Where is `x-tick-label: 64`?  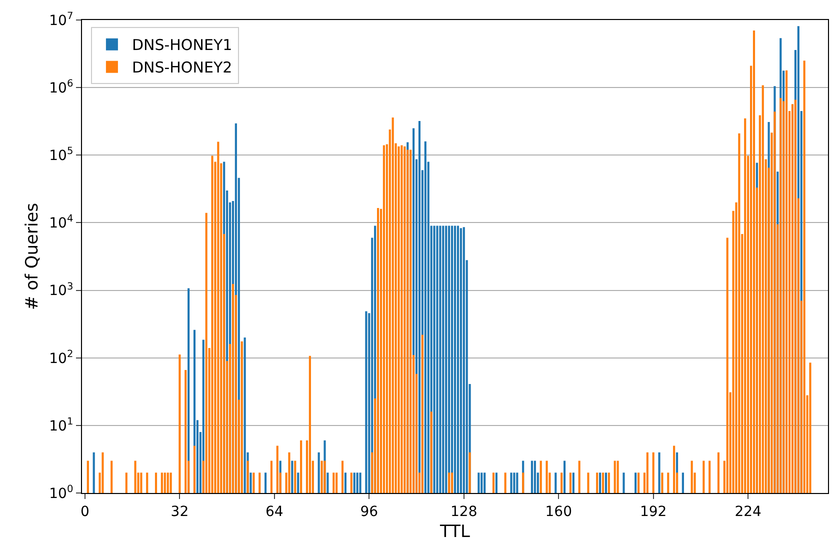 x-tick-label: 64 is located at coordinates (275, 512).